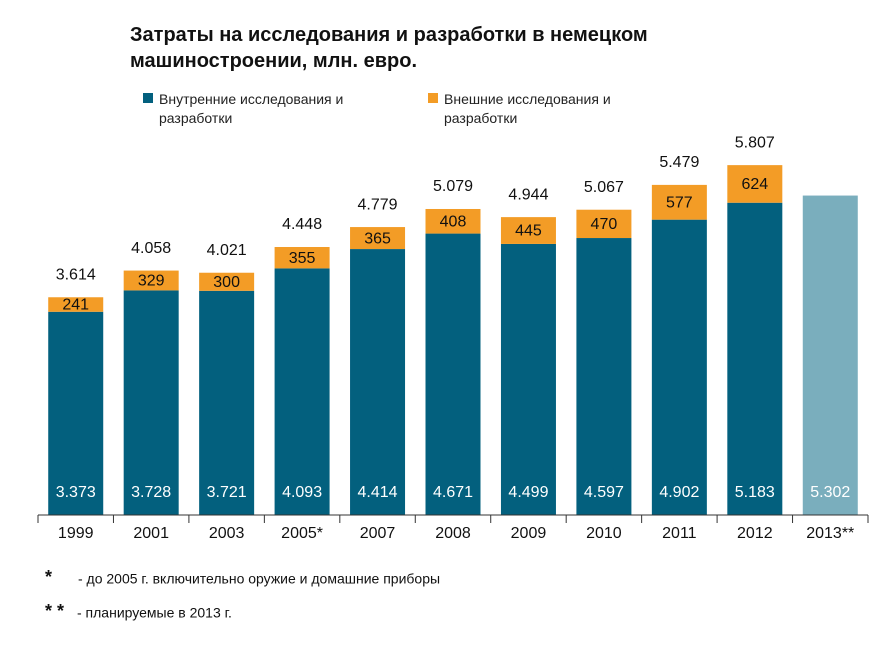 Image resolution: width=892 pixels, height=648 pixels. Describe the element at coordinates (378, 492) in the screenshot. I see `value-label: 4.414` at that location.